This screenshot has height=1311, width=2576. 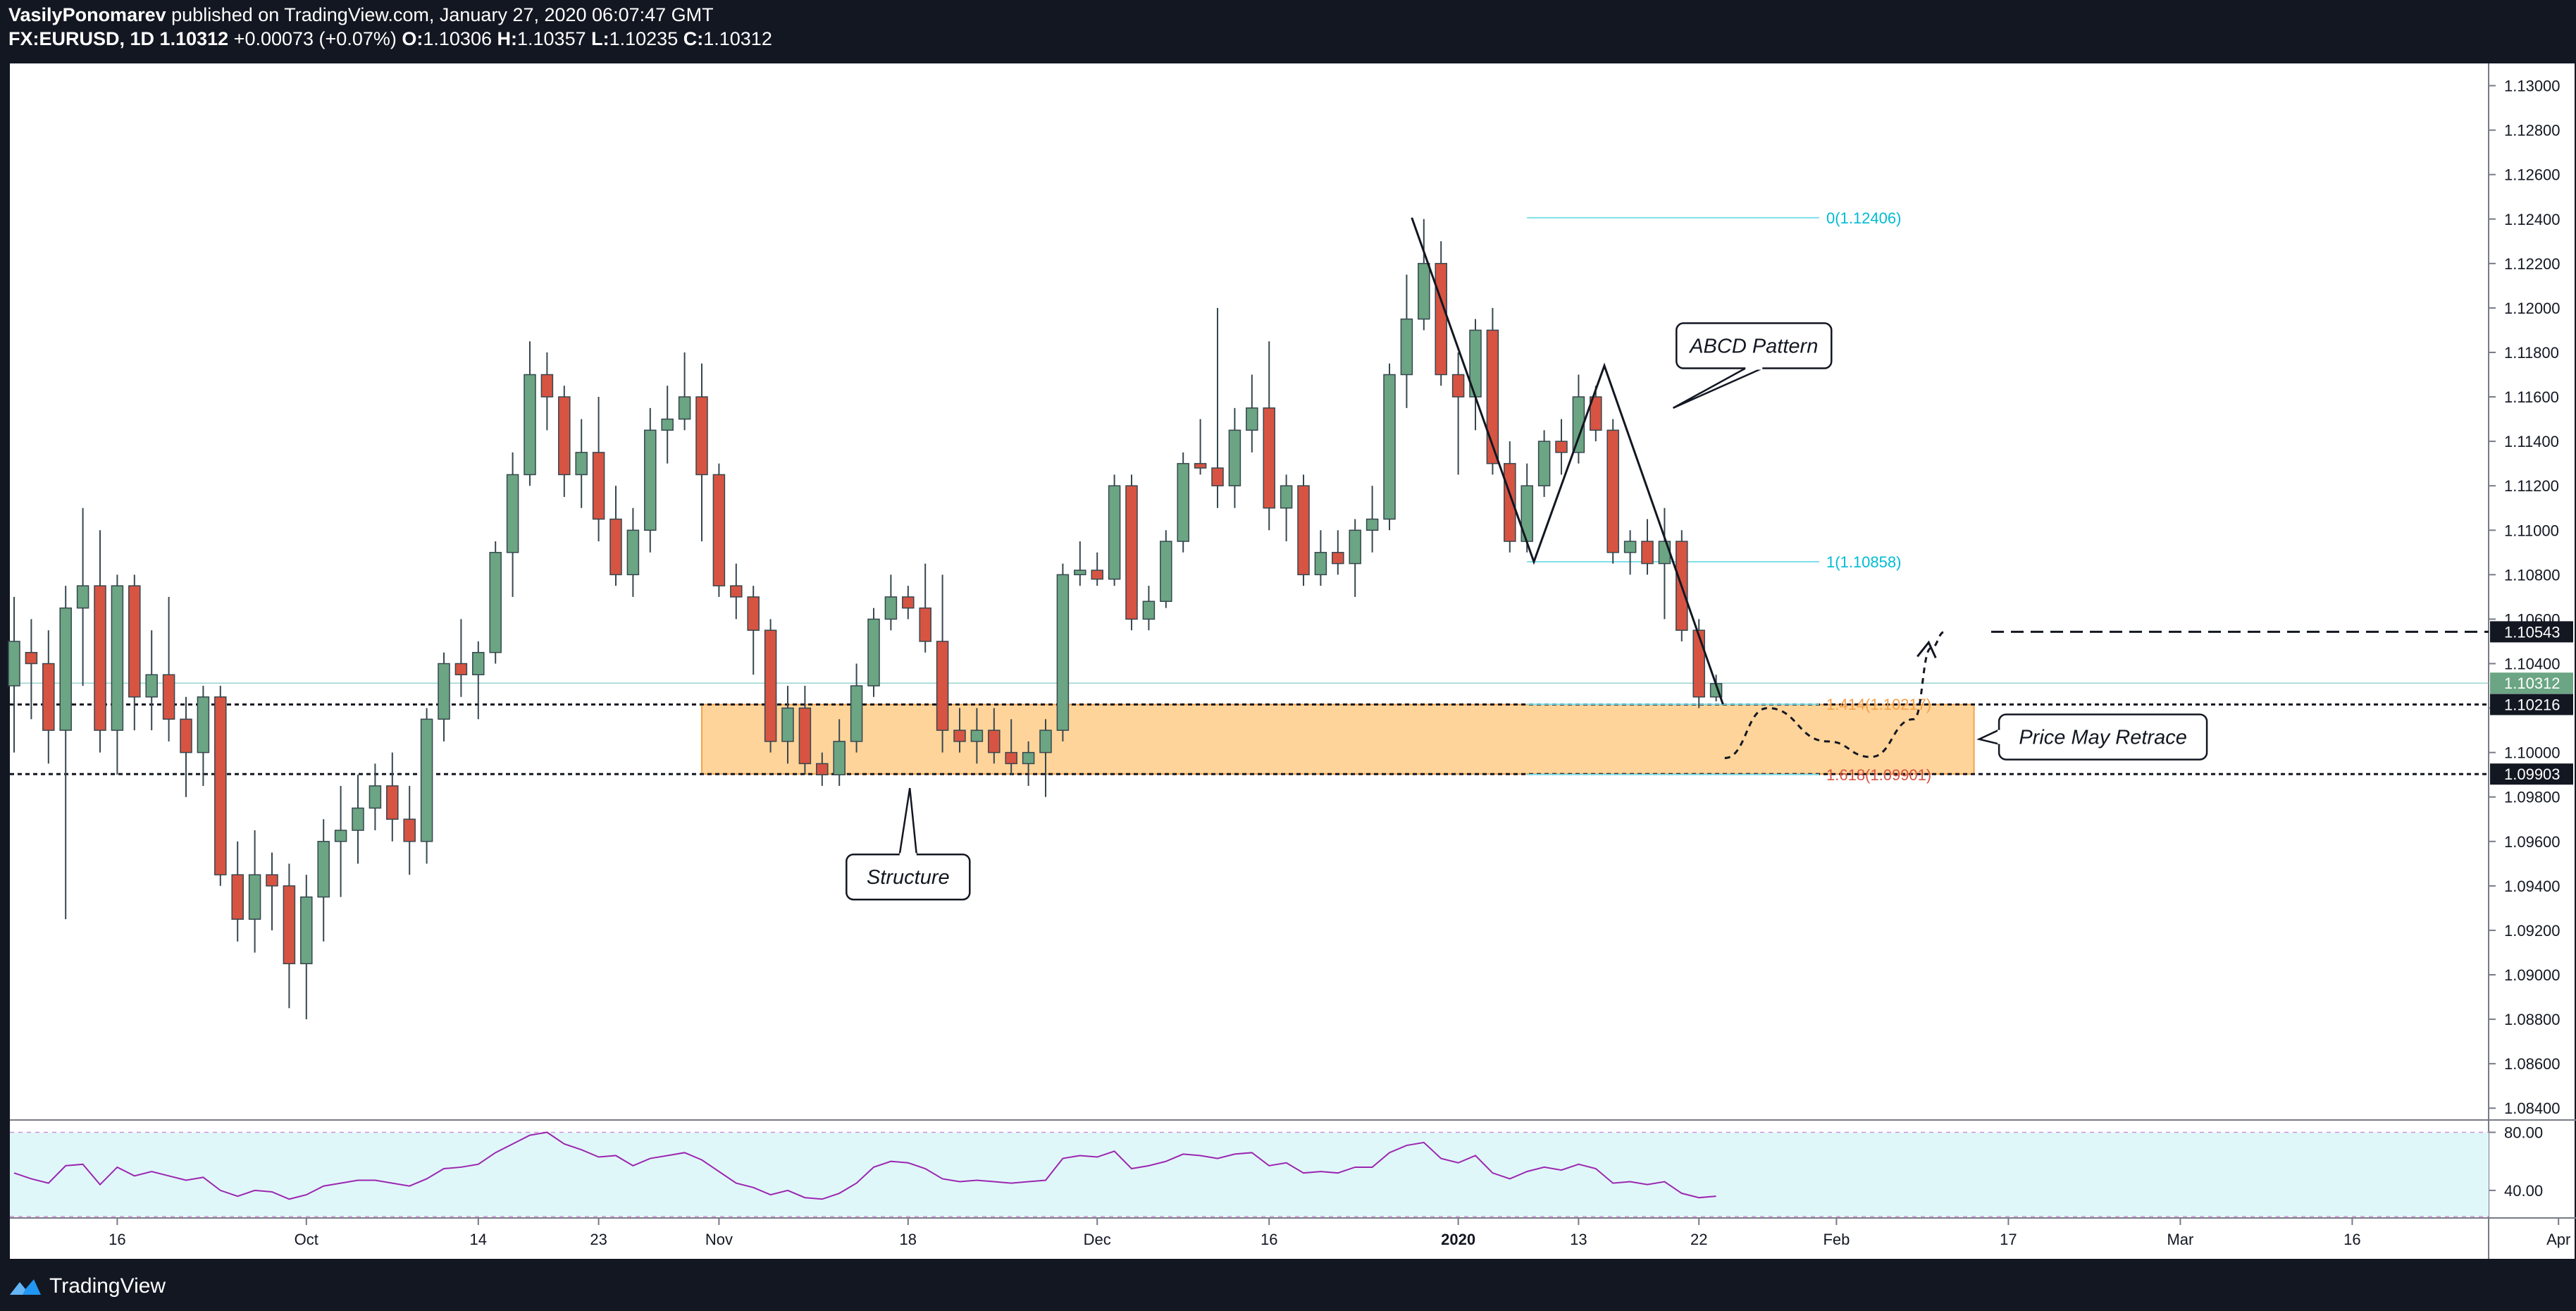 What do you see at coordinates (864, 1165) in the screenshot?
I see `rsi-line` at bounding box center [864, 1165].